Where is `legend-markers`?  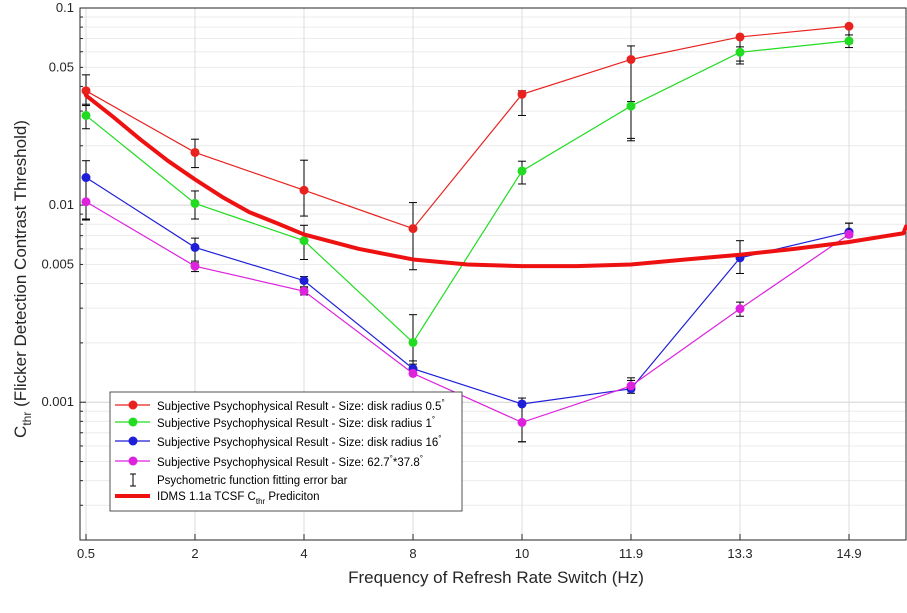
legend-markers is located at coordinates (132, 449).